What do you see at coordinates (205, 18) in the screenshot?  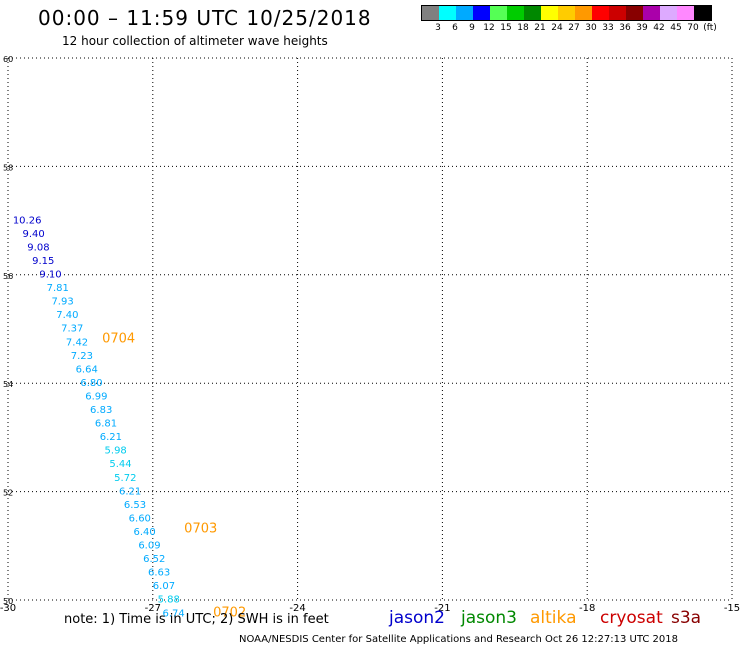 I see `page-title: 00:00 – 11:59 UTC 10/25/2018` at bounding box center [205, 18].